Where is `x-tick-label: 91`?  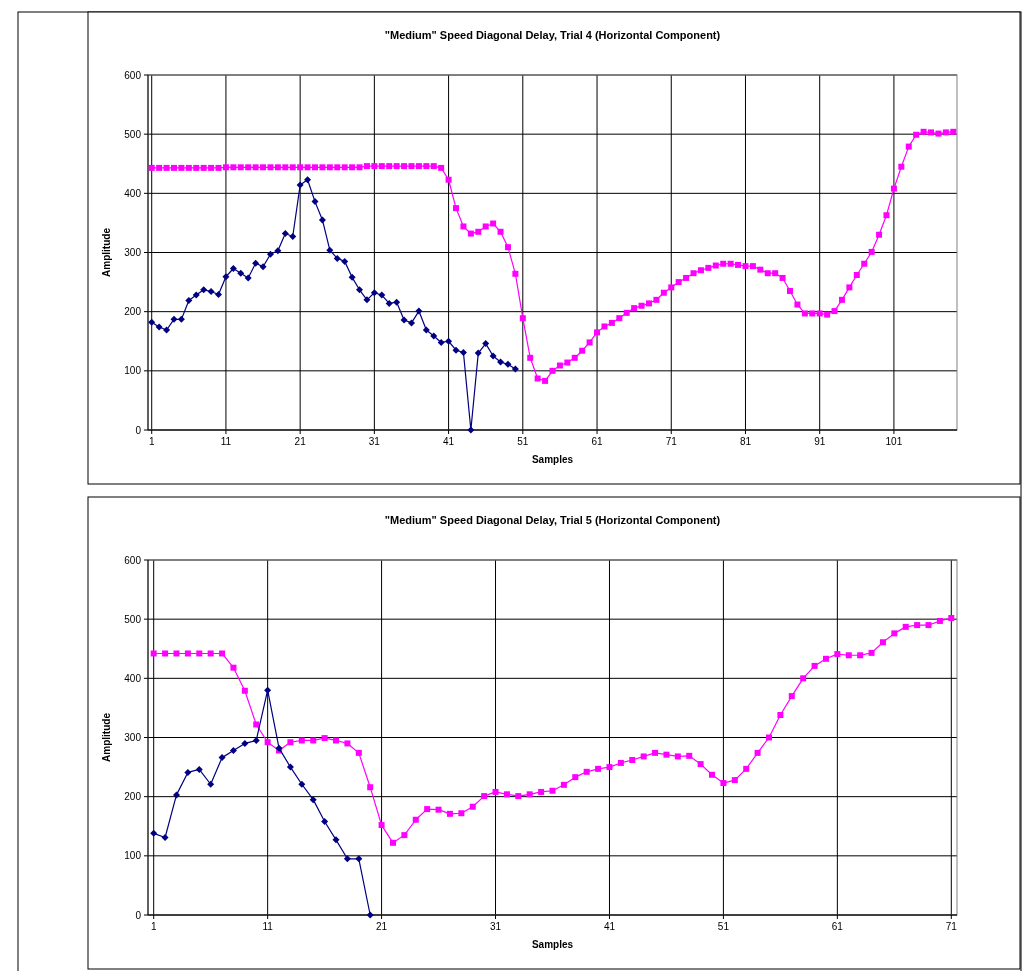 x-tick-label: 91 is located at coordinates (820, 441).